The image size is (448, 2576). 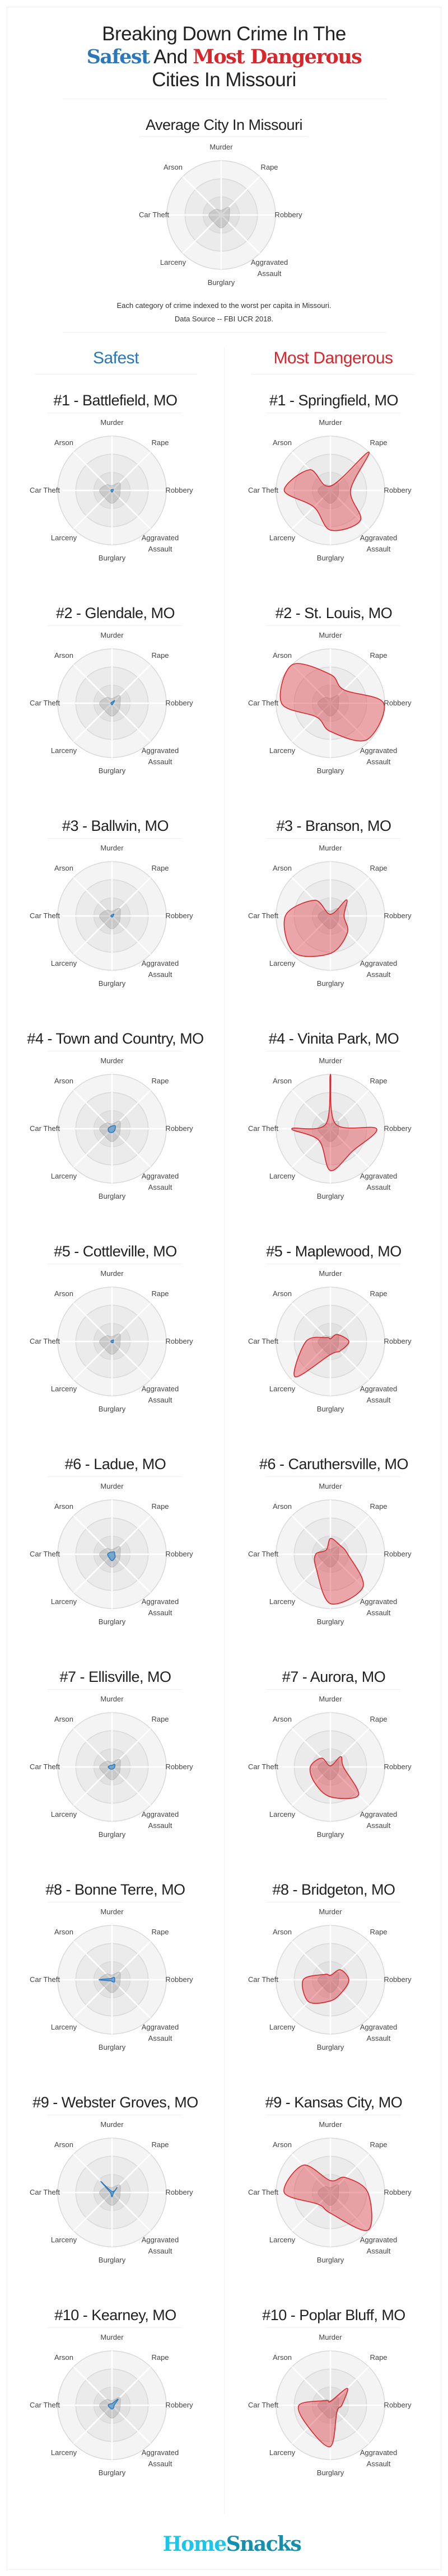 What do you see at coordinates (334, 1677) in the screenshot?
I see `chart-title: #7 - Aurora, MO` at bounding box center [334, 1677].